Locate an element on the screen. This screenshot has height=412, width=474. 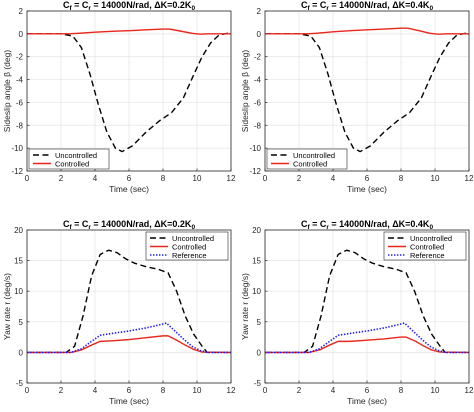
chart-title: Cf = Cr = 14000N/rad, ΔK=0.4K0 is located at coordinates (367, 6).